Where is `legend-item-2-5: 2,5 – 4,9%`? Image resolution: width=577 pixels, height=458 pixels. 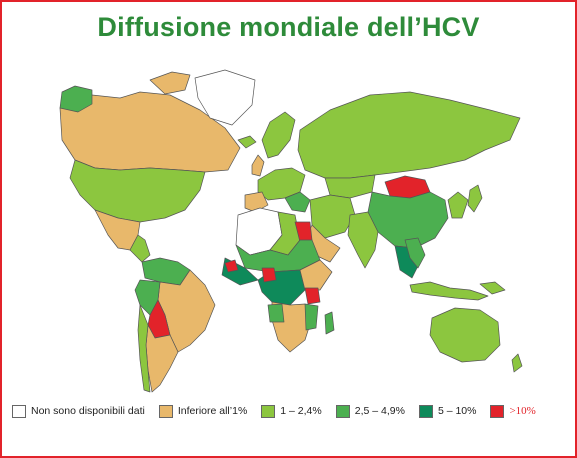 legend-item-2-5: 2,5 – 4,9% is located at coordinates (370, 411).